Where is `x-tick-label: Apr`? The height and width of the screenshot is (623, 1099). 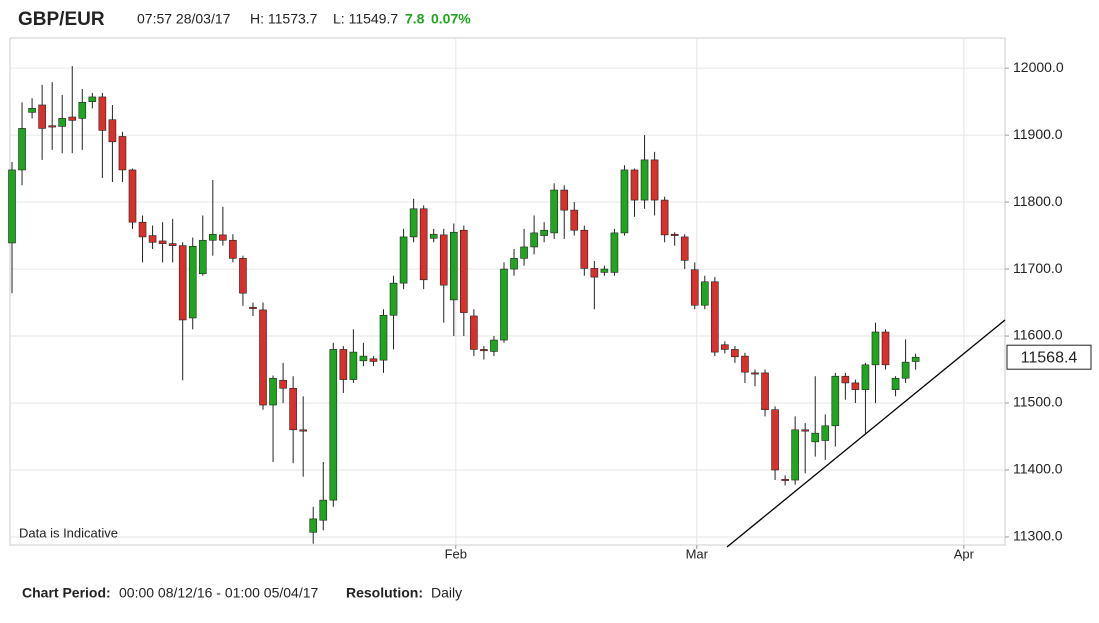
x-tick-label: Apr is located at coordinates (964, 553).